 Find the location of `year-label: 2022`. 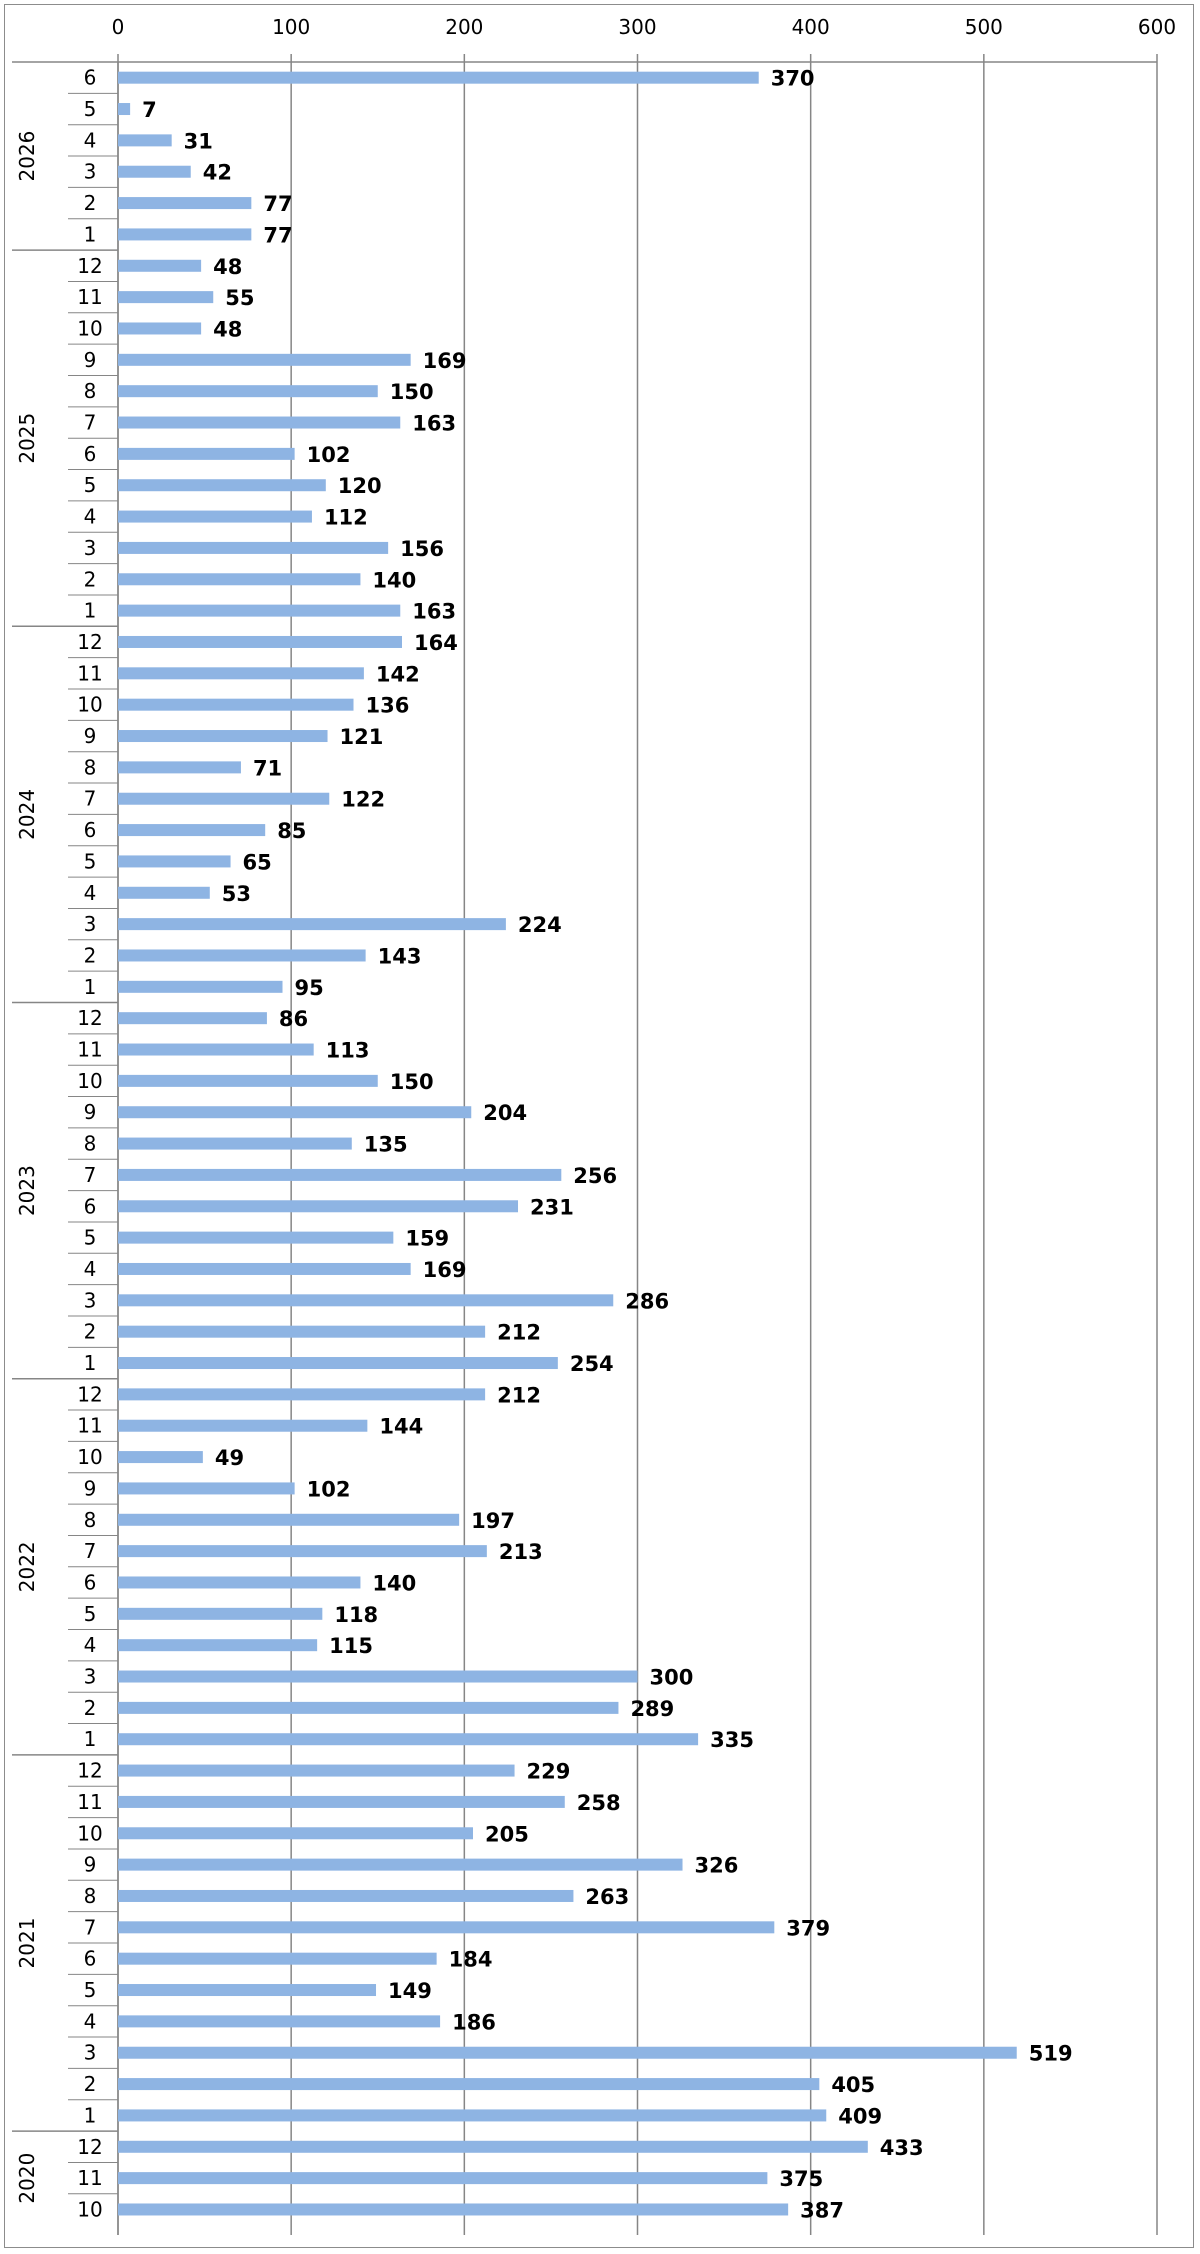

year-label: 2022 is located at coordinates (27, 1566).